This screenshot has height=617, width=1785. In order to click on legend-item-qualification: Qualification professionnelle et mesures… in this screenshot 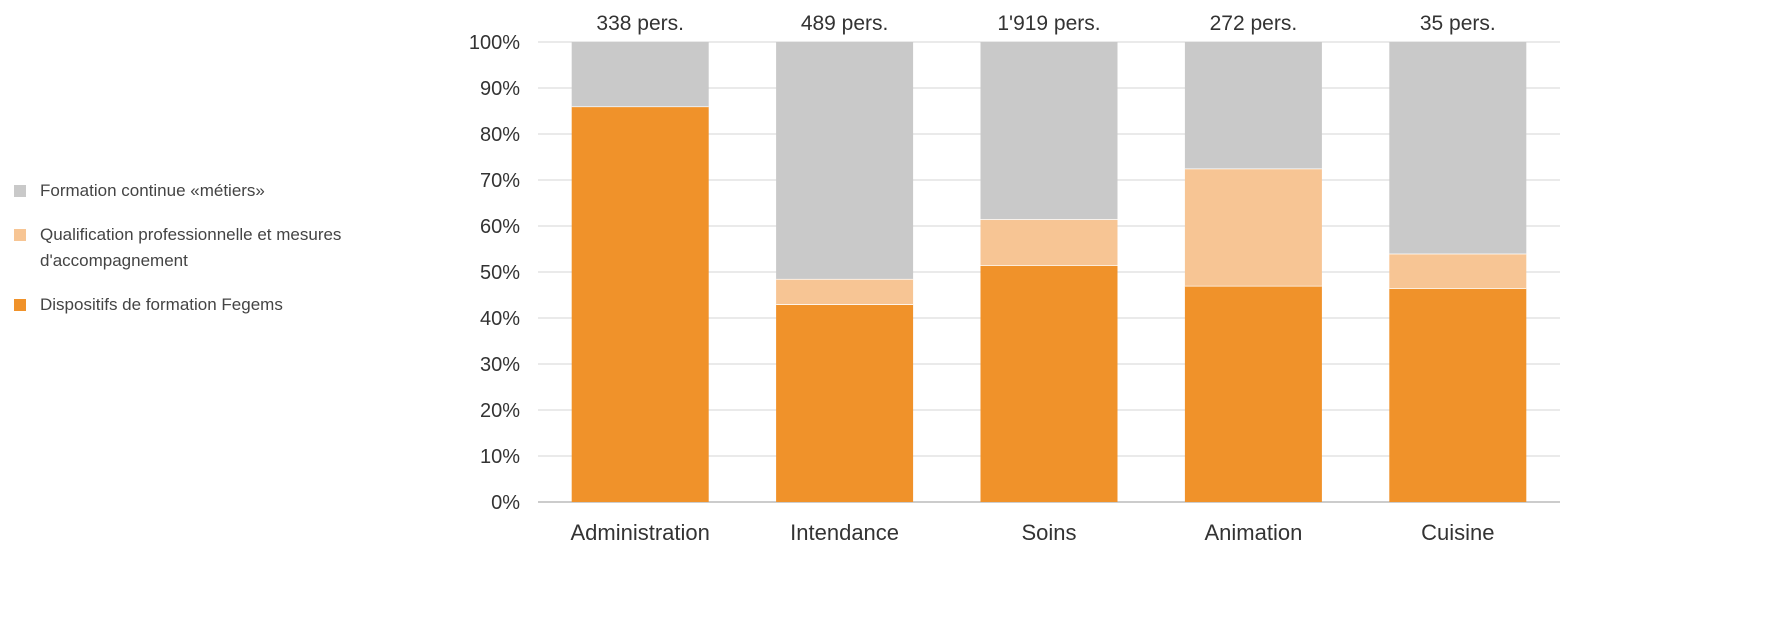, I will do `click(224, 248)`.